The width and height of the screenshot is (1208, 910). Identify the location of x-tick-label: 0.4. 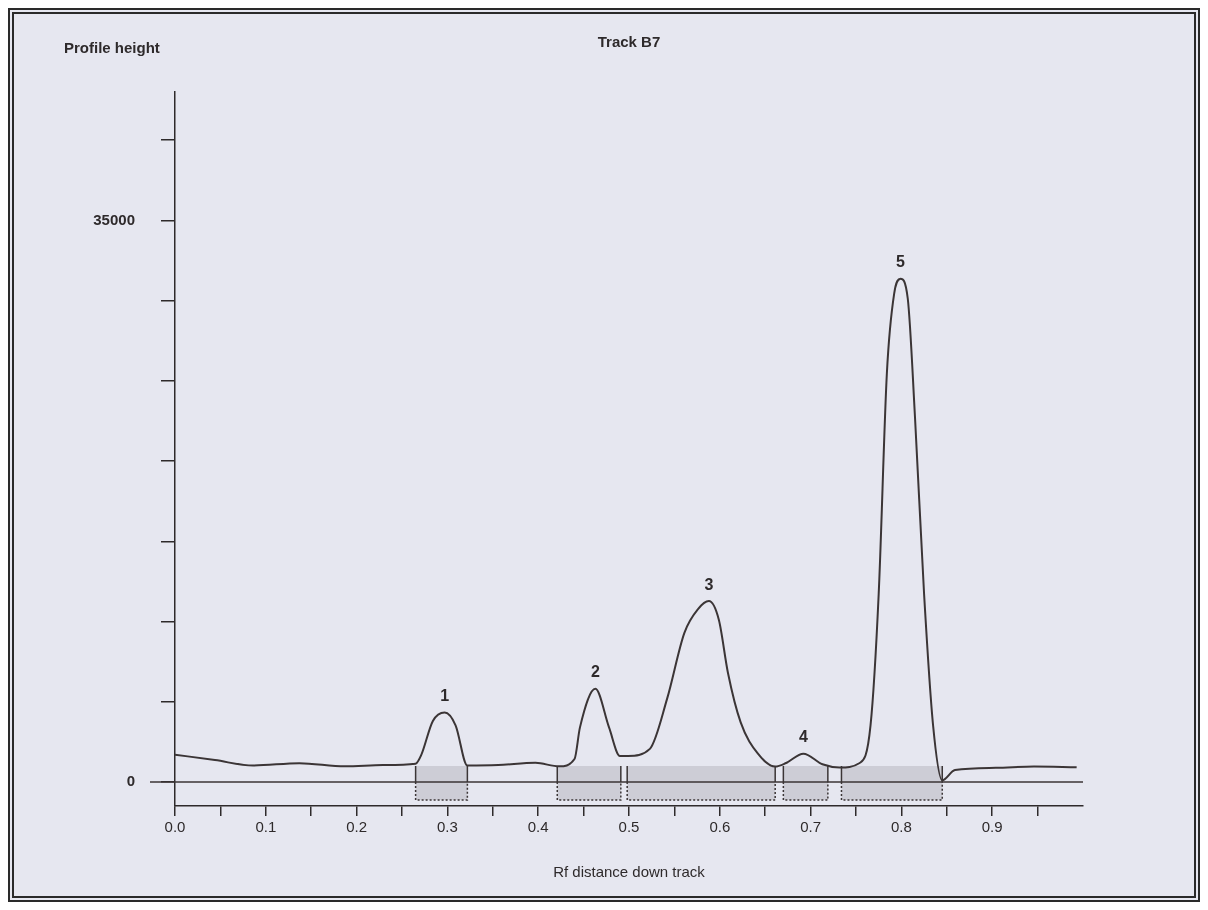
(538, 827).